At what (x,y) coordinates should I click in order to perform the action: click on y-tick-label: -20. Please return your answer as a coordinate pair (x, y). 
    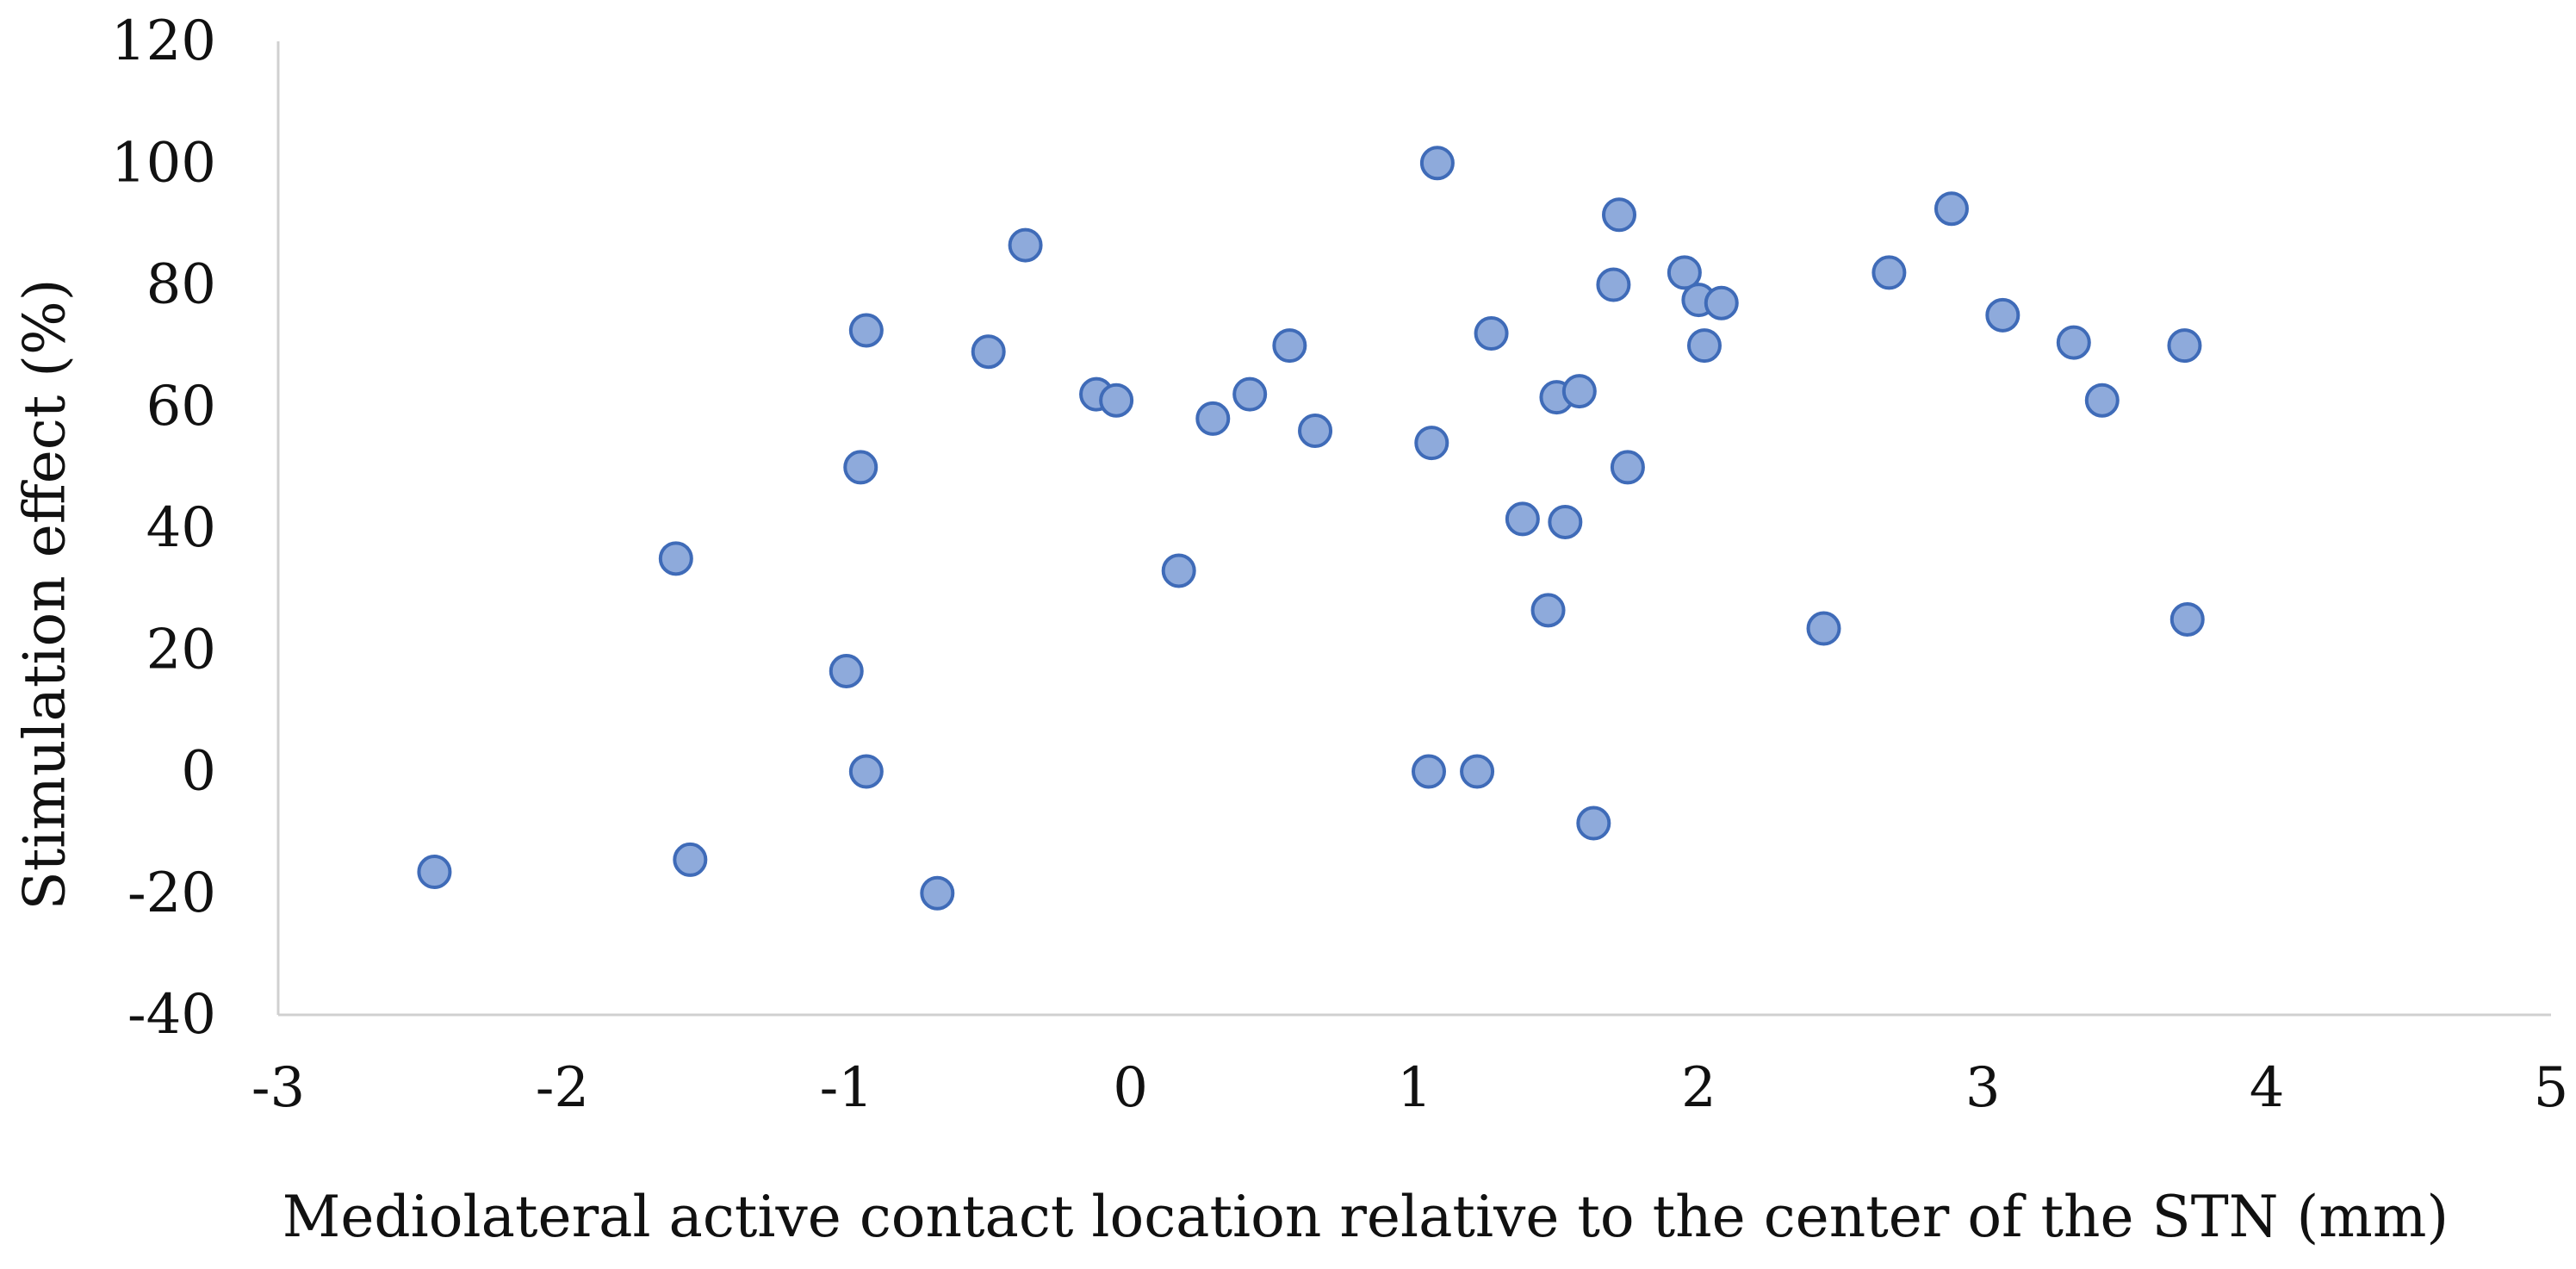
    Looking at the image, I should click on (172, 893).